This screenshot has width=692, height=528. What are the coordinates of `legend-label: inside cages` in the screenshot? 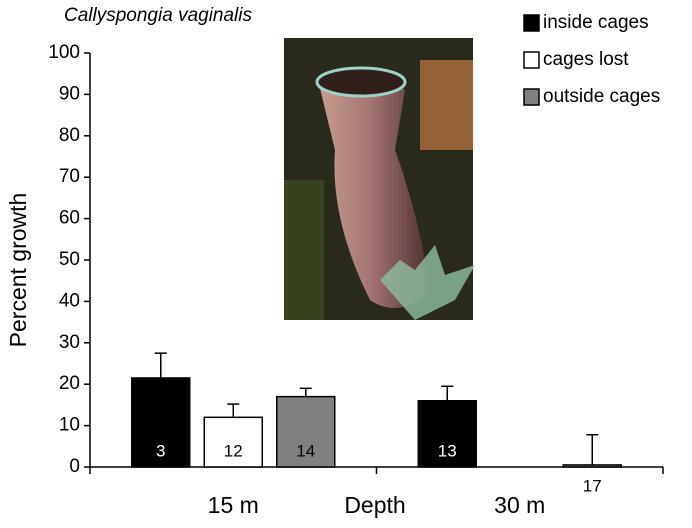 It's located at (596, 22).